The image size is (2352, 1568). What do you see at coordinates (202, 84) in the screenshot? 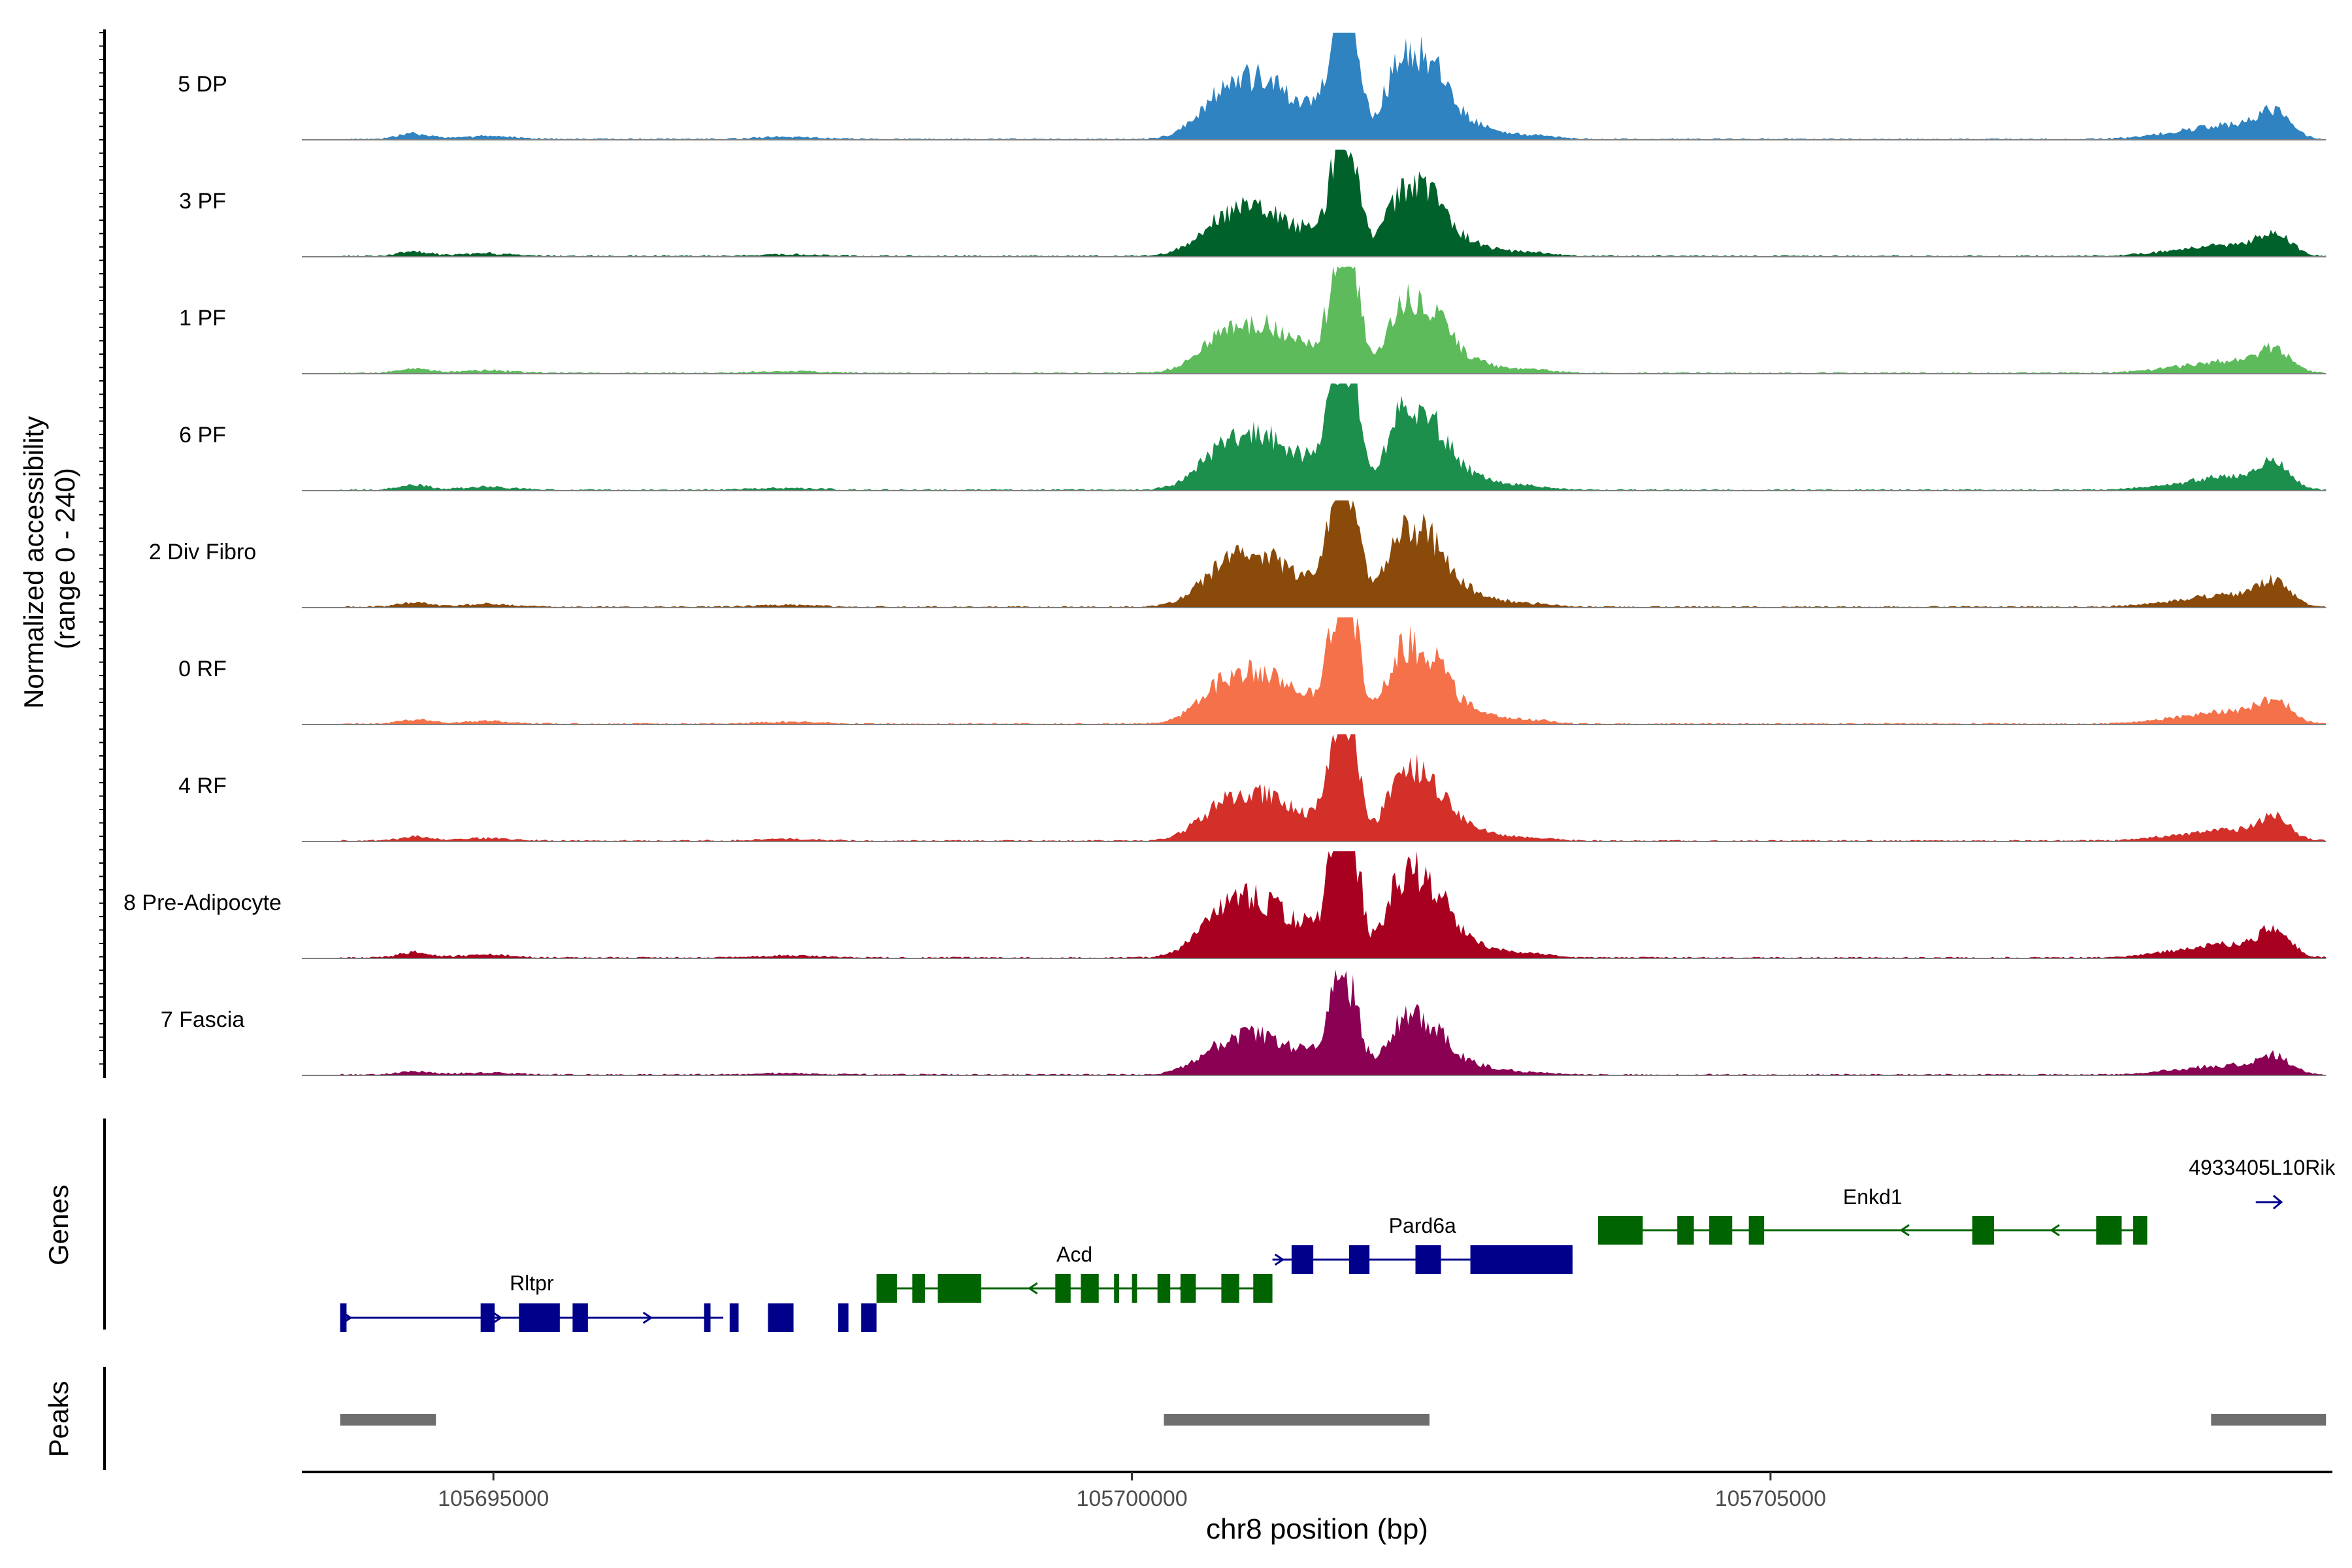
I see `track-label: 5 DP` at bounding box center [202, 84].